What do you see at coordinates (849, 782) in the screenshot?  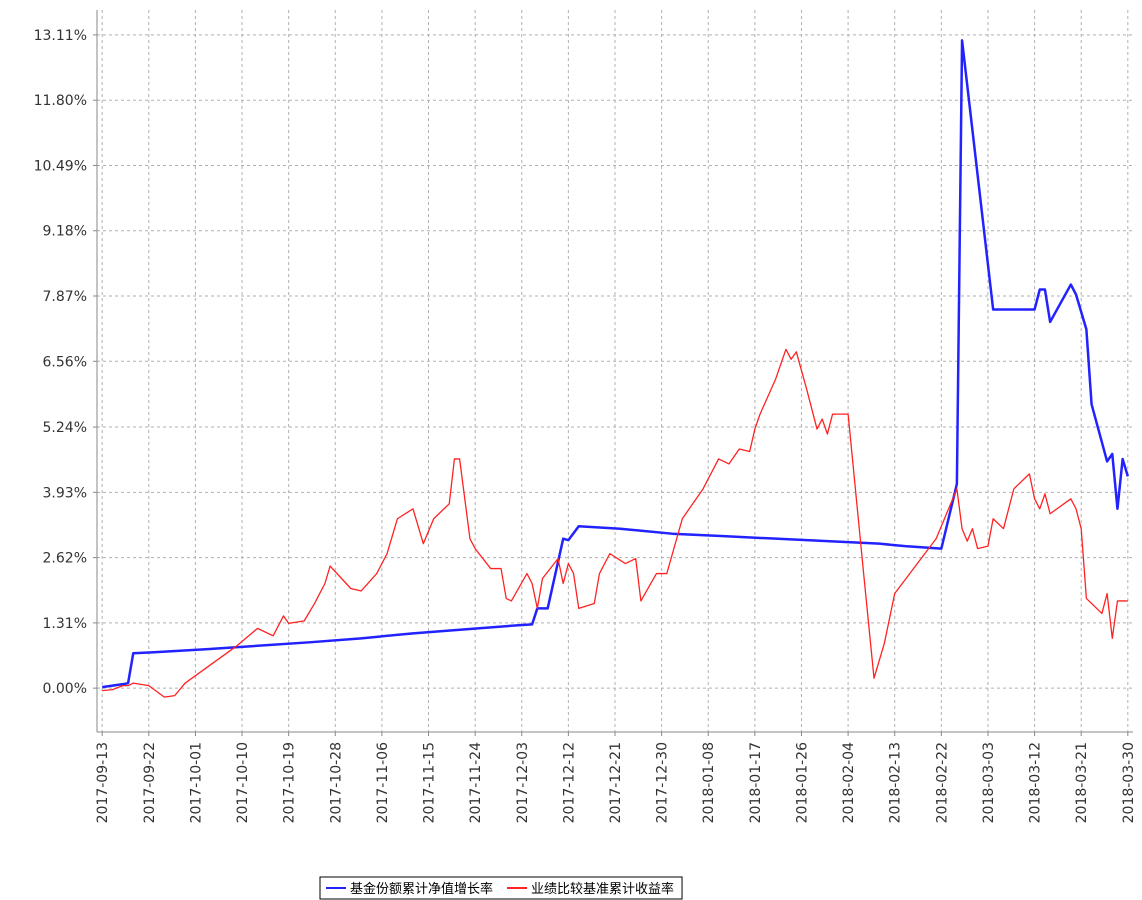 I see `x-tick-label: 2018-02-04` at bounding box center [849, 782].